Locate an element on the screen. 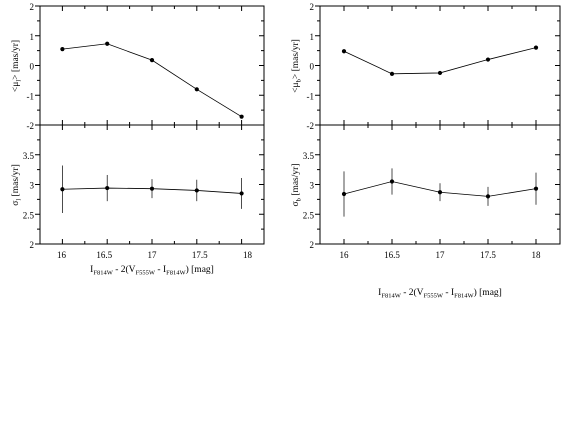  panel-top-left: 2 1 0 -1 -2 <μl> [mas/yr] is located at coordinates (138, 66).